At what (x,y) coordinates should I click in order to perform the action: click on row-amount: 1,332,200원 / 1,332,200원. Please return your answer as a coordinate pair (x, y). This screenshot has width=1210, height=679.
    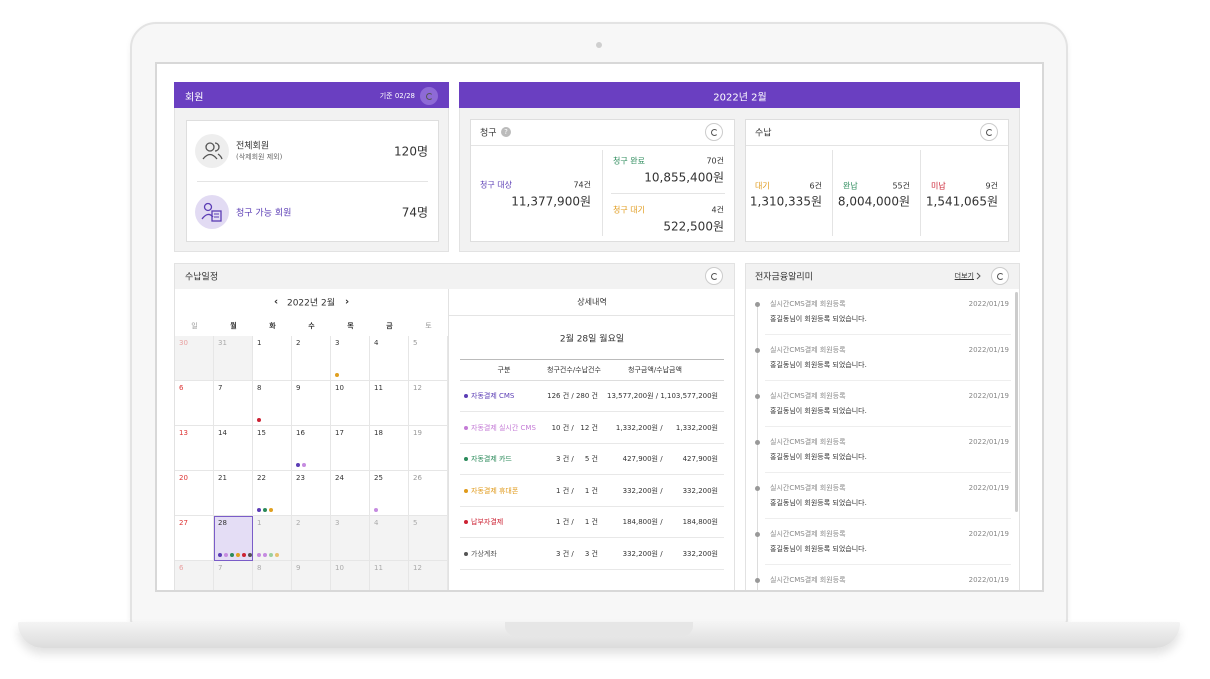
    Looking at the image, I should click on (666, 427).